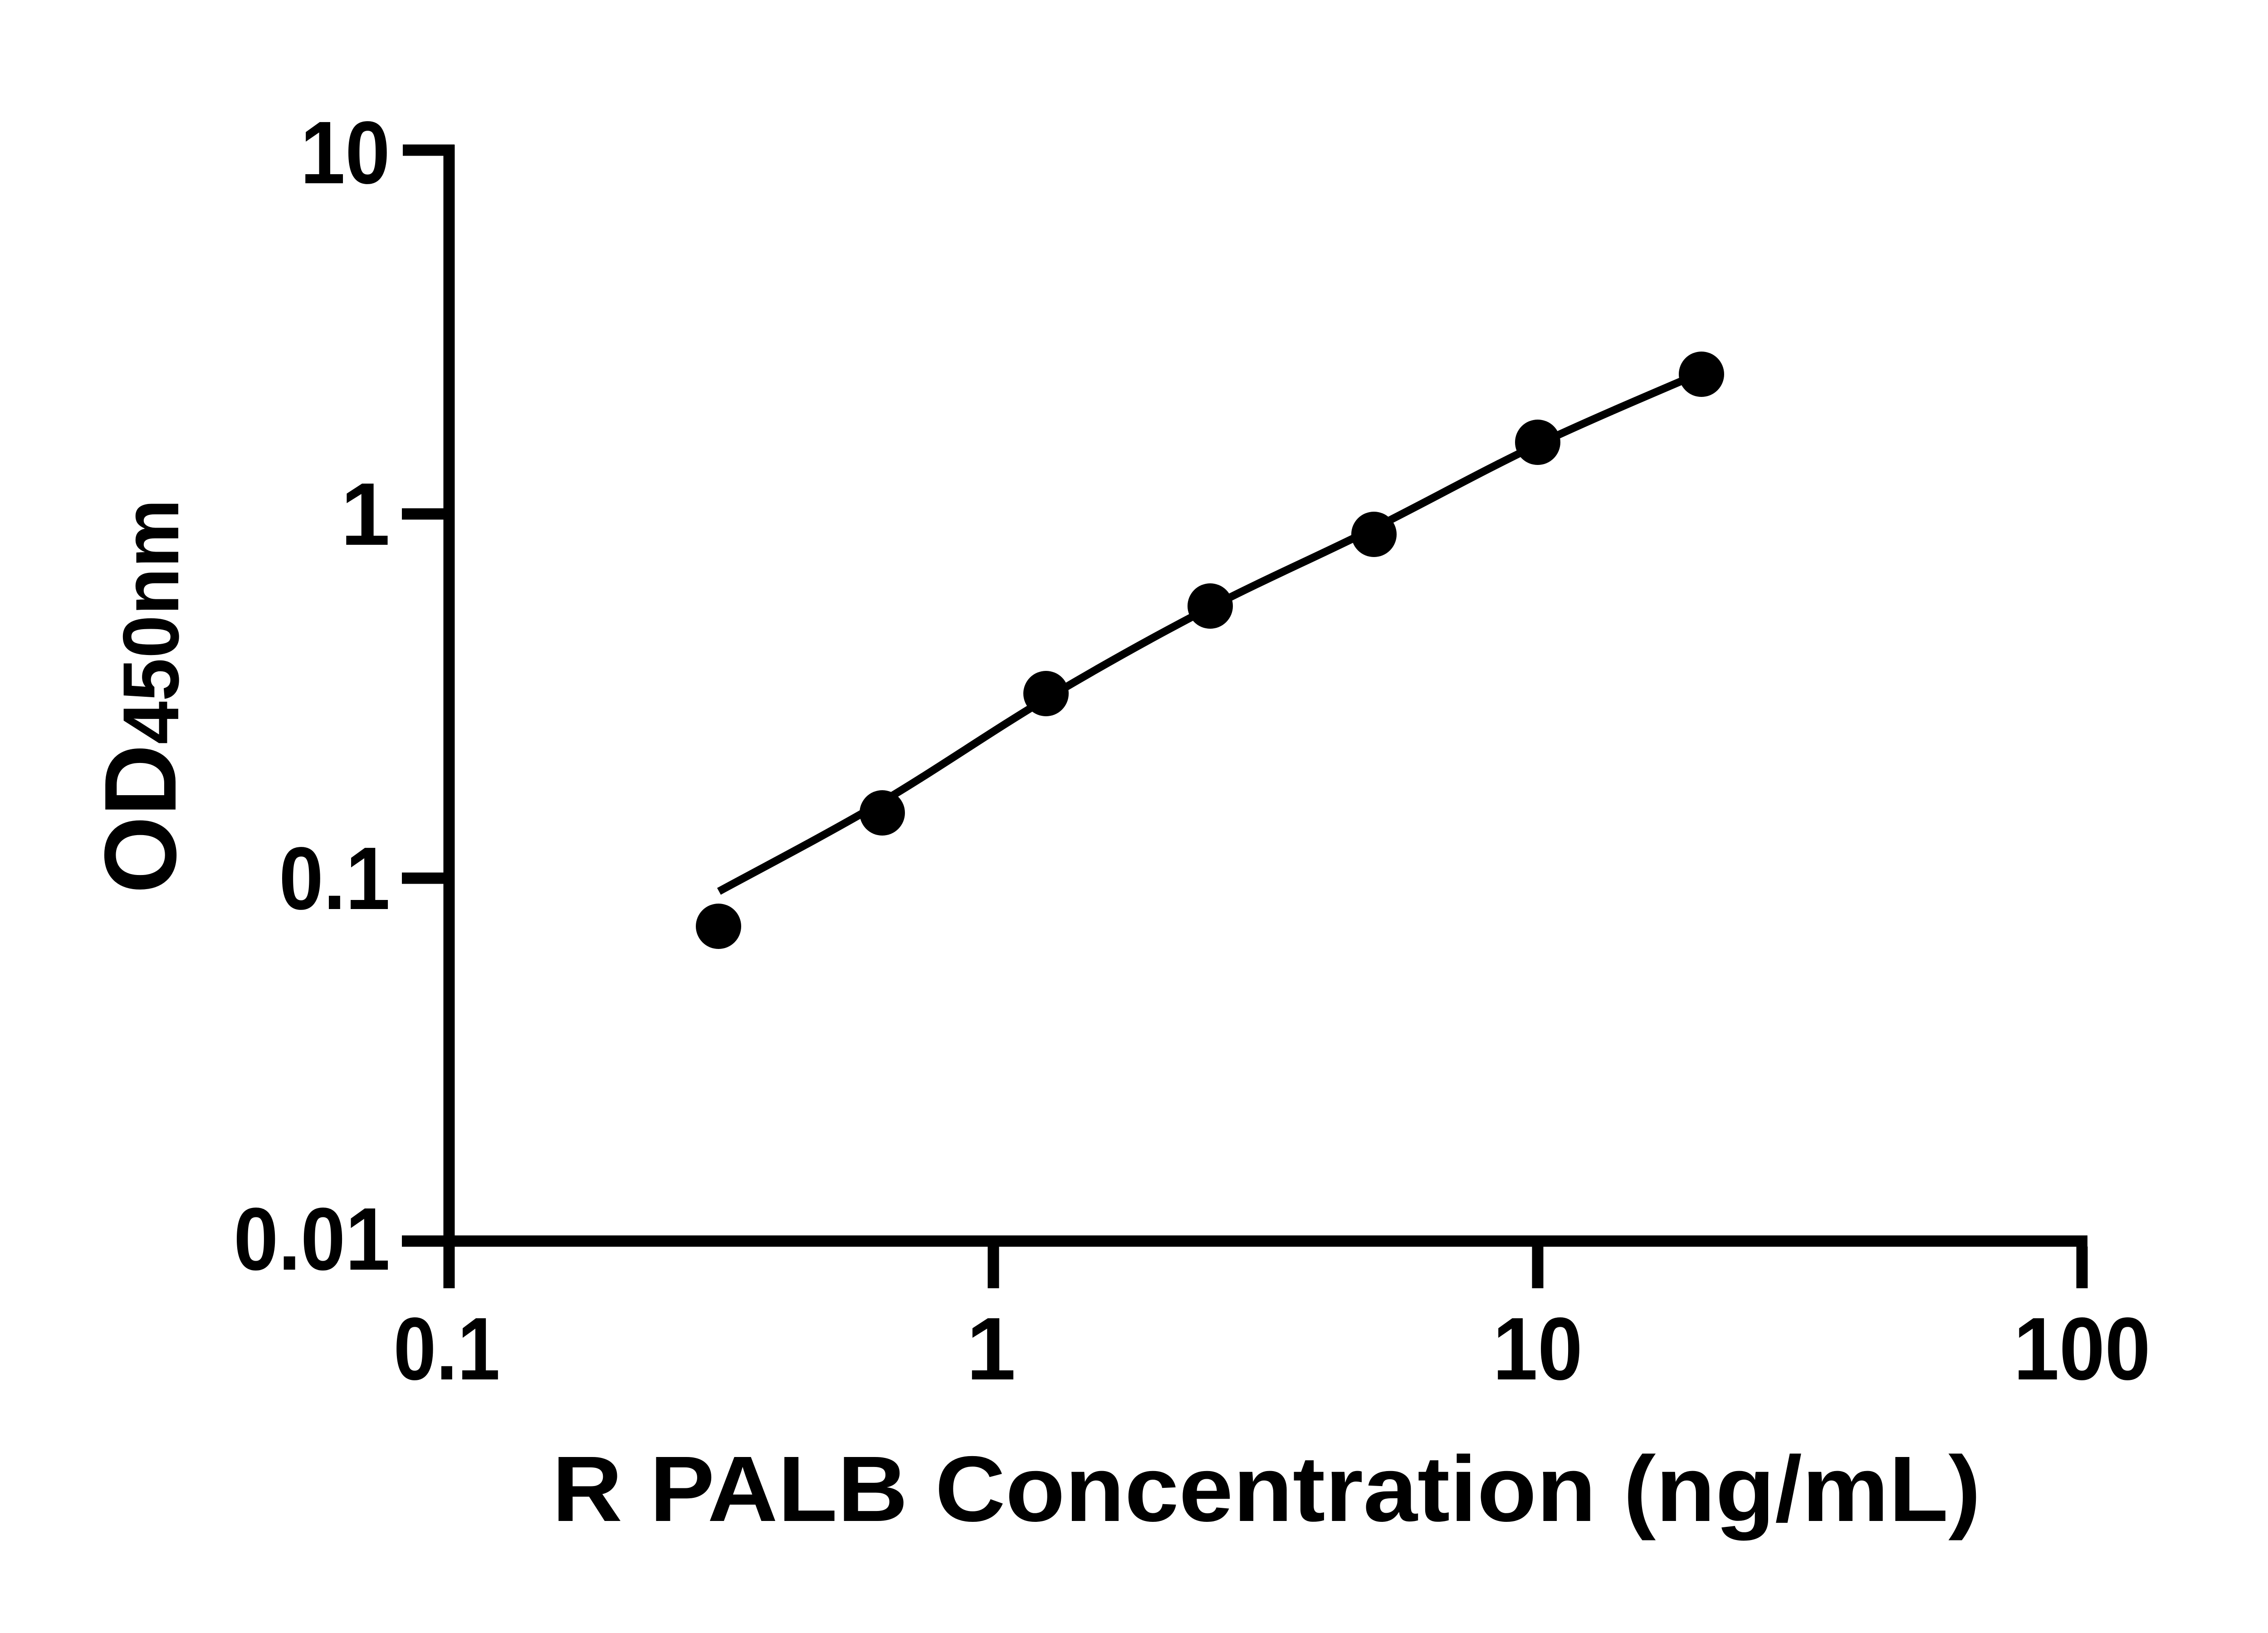 This screenshot has height=1633, width=2268. What do you see at coordinates (140, 696) in the screenshot?
I see `svg-text: OD450nm` at bounding box center [140, 696].